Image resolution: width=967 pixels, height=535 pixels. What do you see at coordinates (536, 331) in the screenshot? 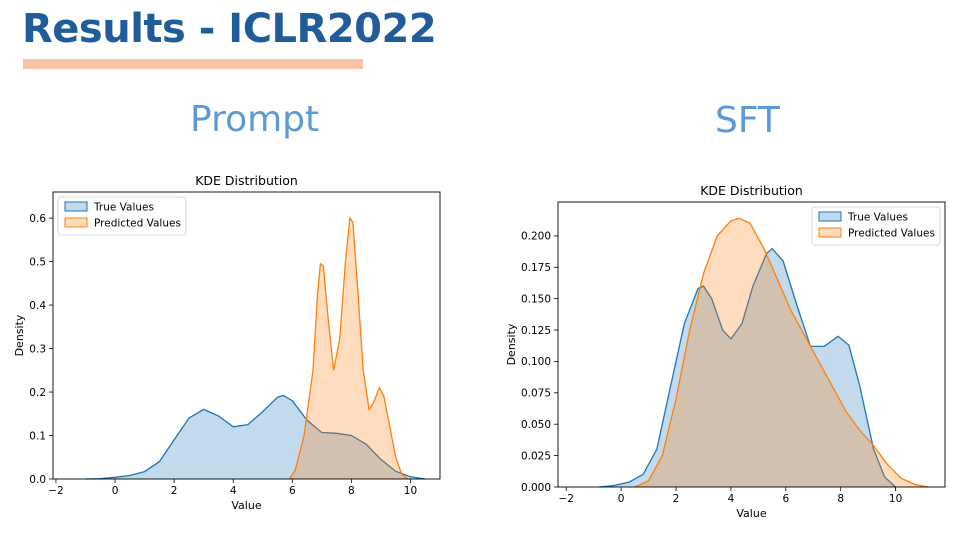
I see `y-tick-label: 0.125` at bounding box center [536, 331].